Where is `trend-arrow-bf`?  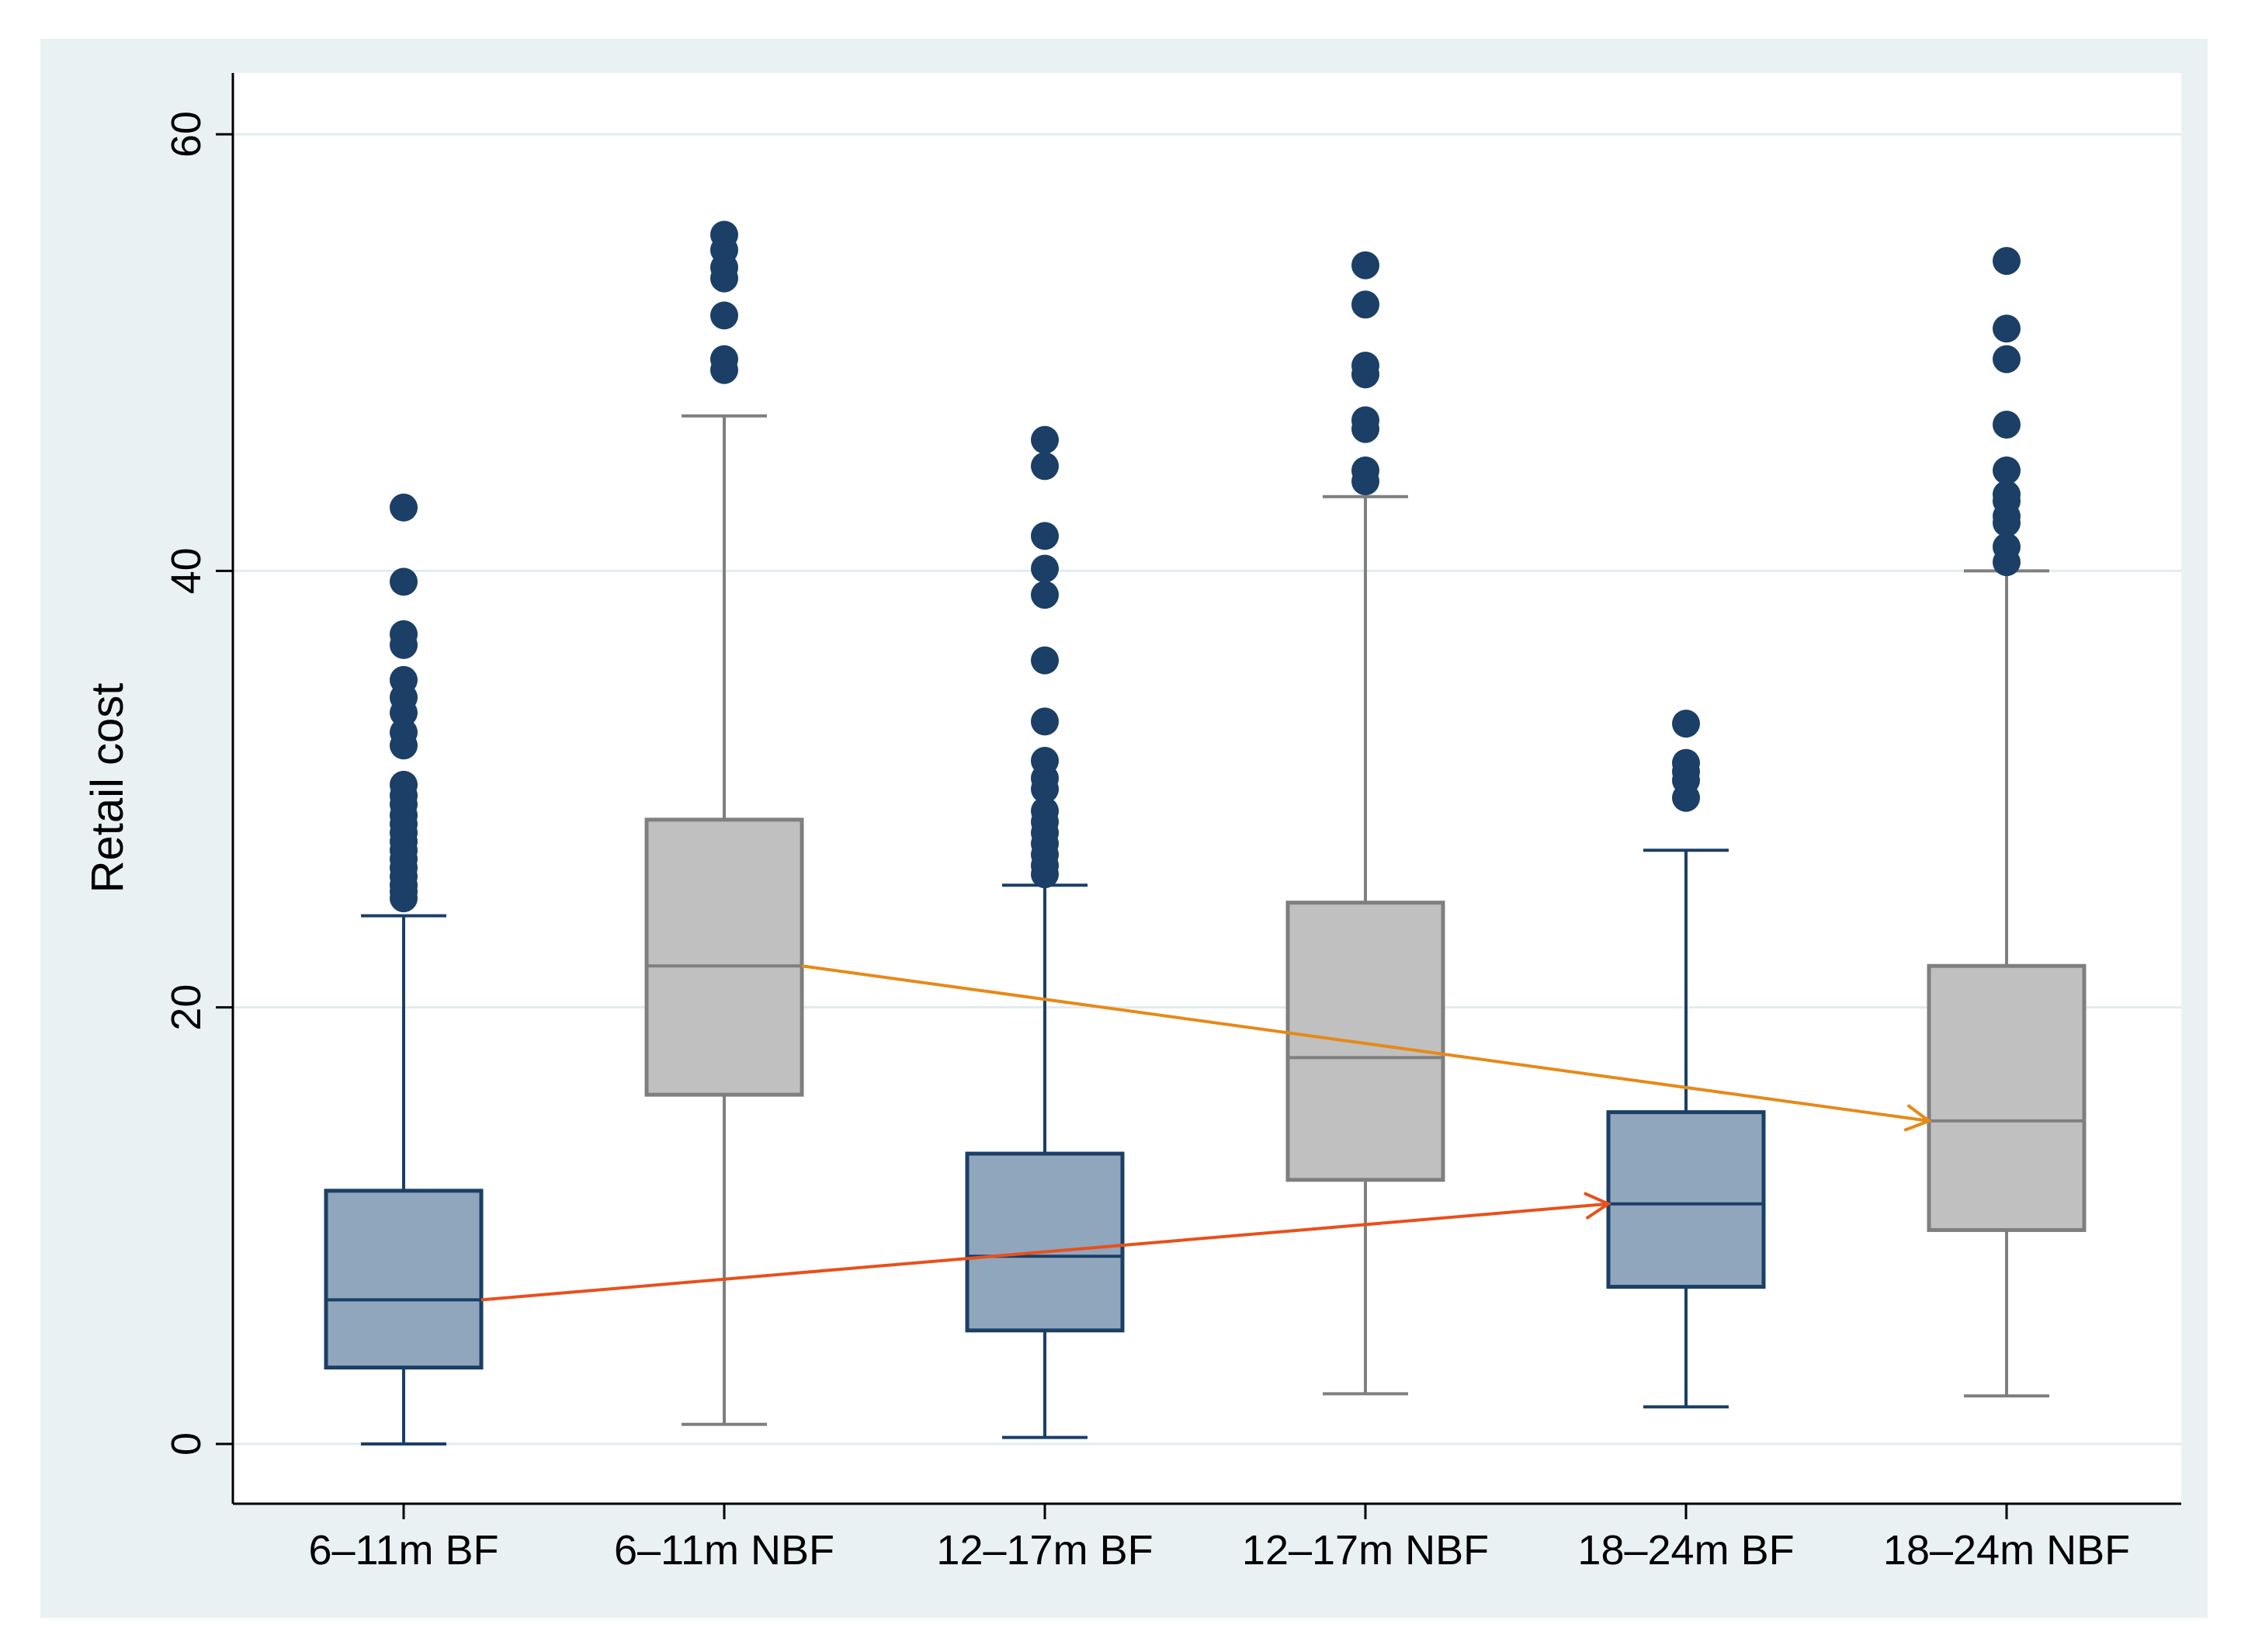 trend-arrow-bf is located at coordinates (1046, 1247).